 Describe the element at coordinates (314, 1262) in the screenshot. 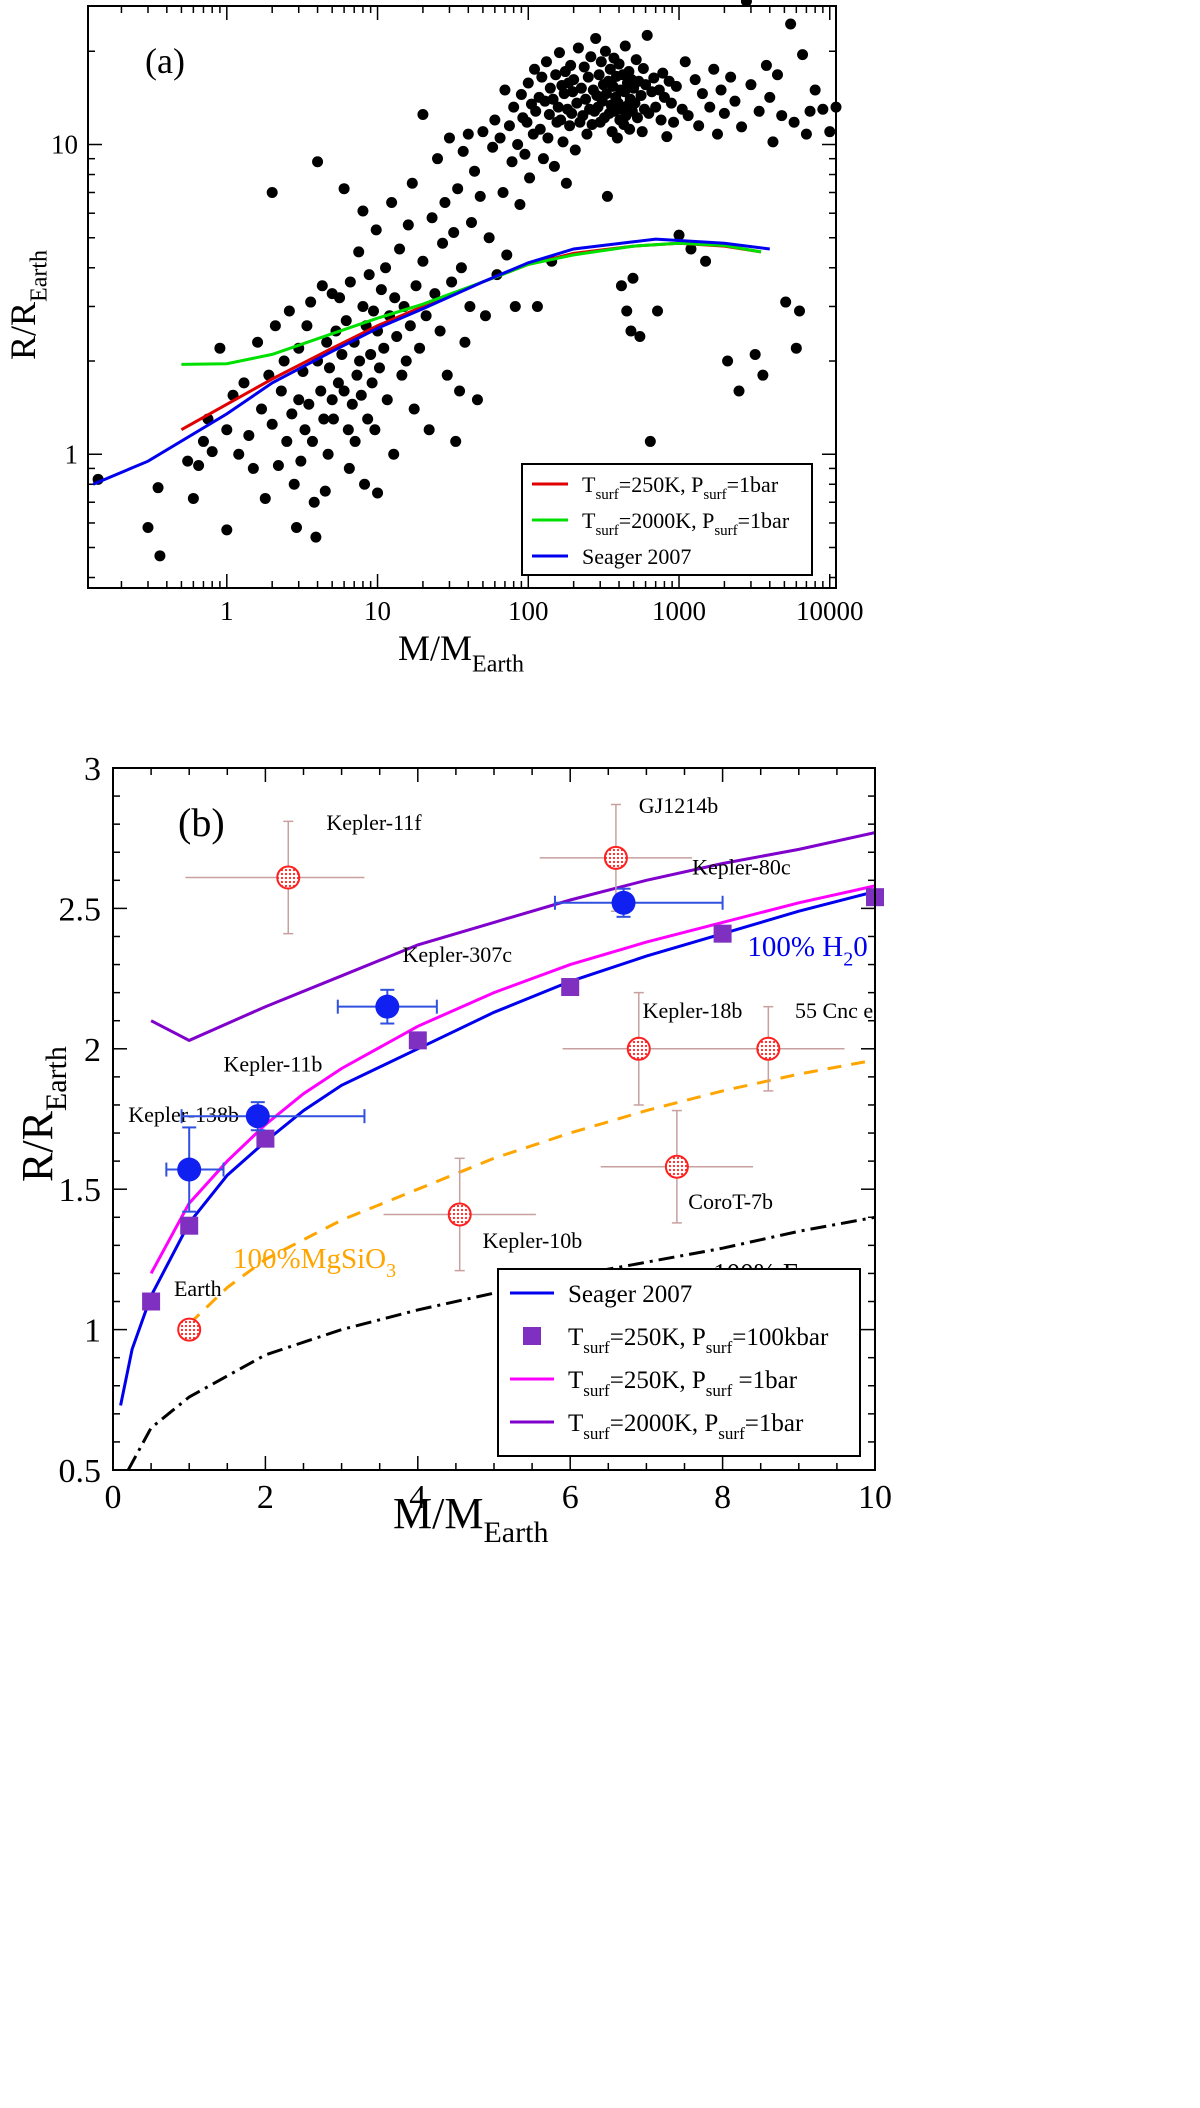

I see `annotation: 100%MgSiO3` at that location.